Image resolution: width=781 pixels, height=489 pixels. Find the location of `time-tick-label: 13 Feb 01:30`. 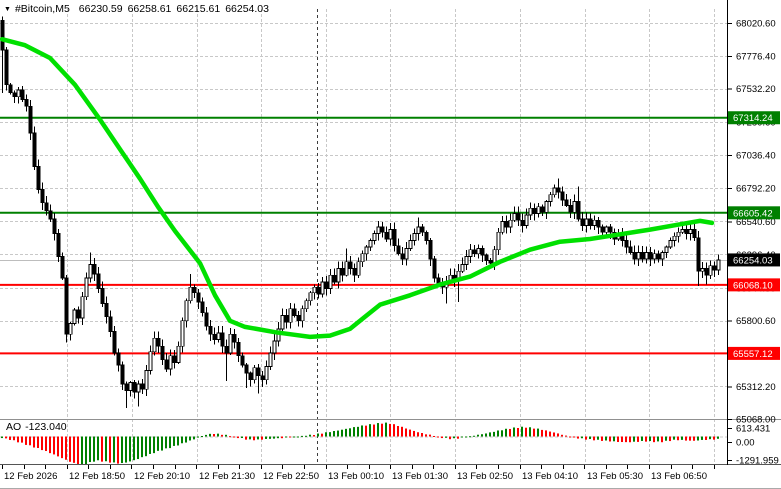

time-tick-label: 13 Feb 01:30 is located at coordinates (420, 476).